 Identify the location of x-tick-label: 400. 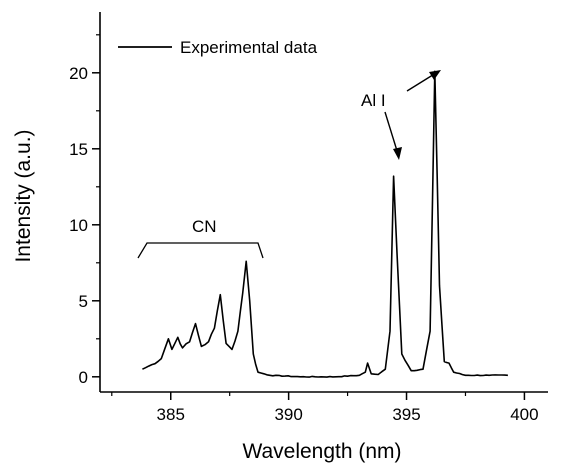
(524, 414).